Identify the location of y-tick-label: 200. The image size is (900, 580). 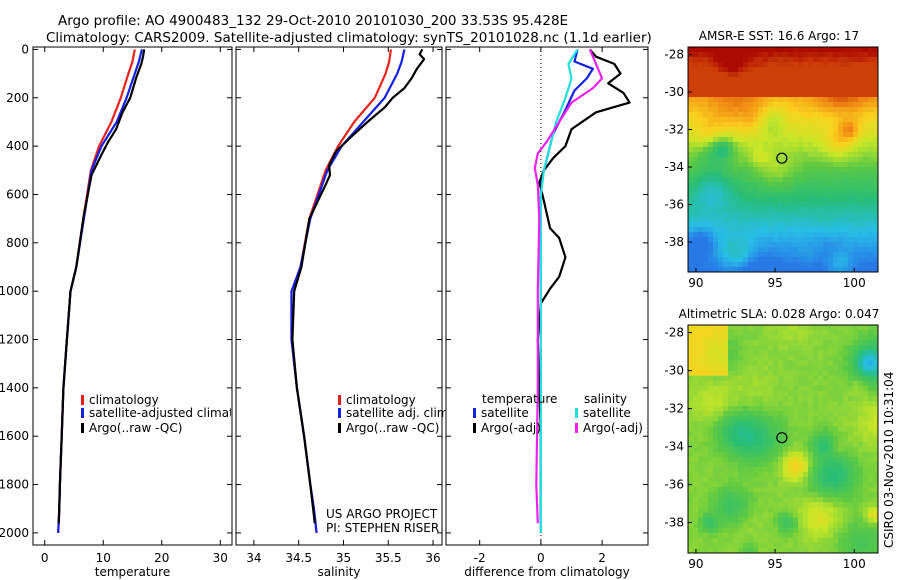
(17, 98).